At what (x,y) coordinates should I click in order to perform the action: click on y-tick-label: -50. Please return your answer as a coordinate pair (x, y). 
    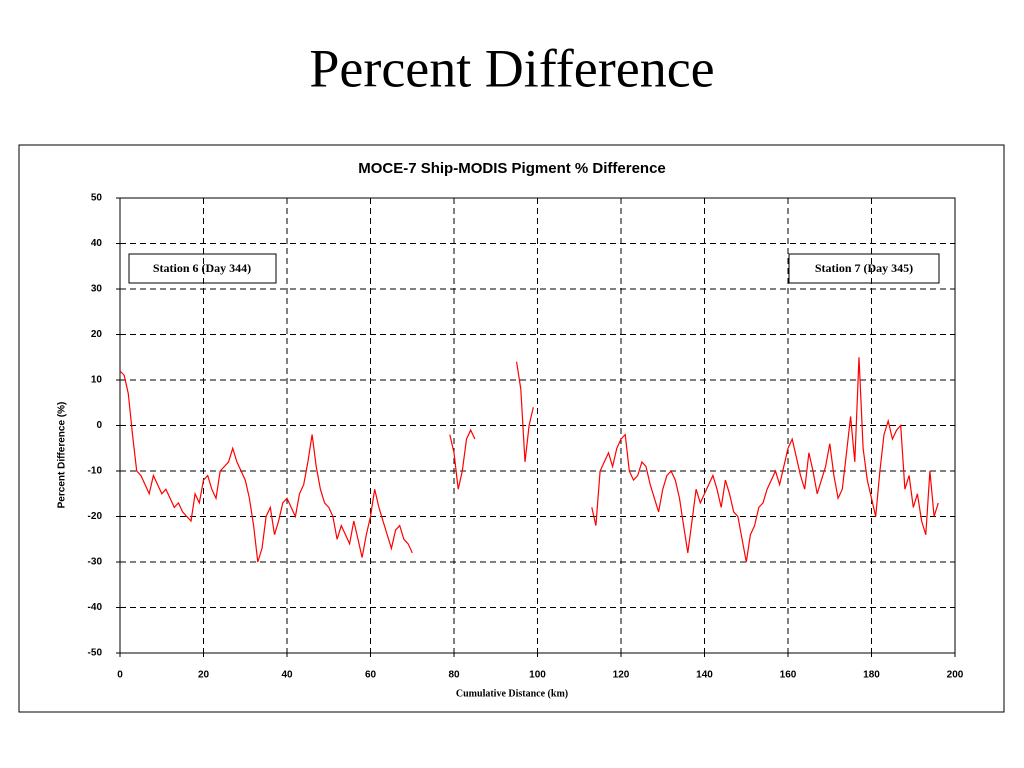
    Looking at the image, I should click on (95, 653).